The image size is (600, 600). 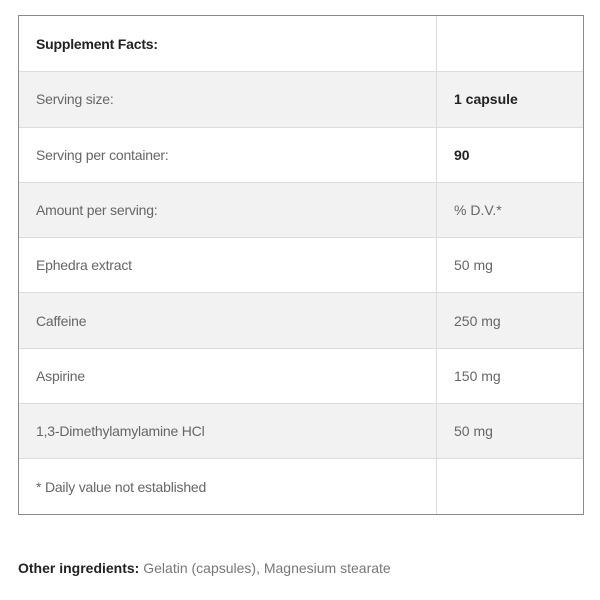 I want to click on row-label: Aspirine, so click(x=228, y=376).